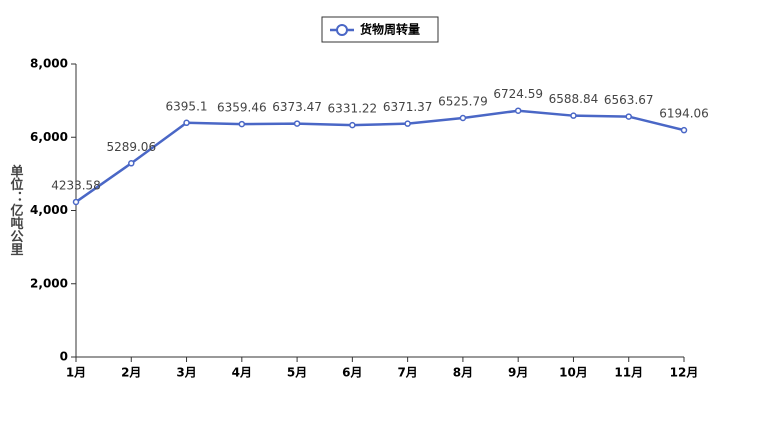 The image size is (760, 434). I want to click on x-tick-label: 1月, so click(76, 373).